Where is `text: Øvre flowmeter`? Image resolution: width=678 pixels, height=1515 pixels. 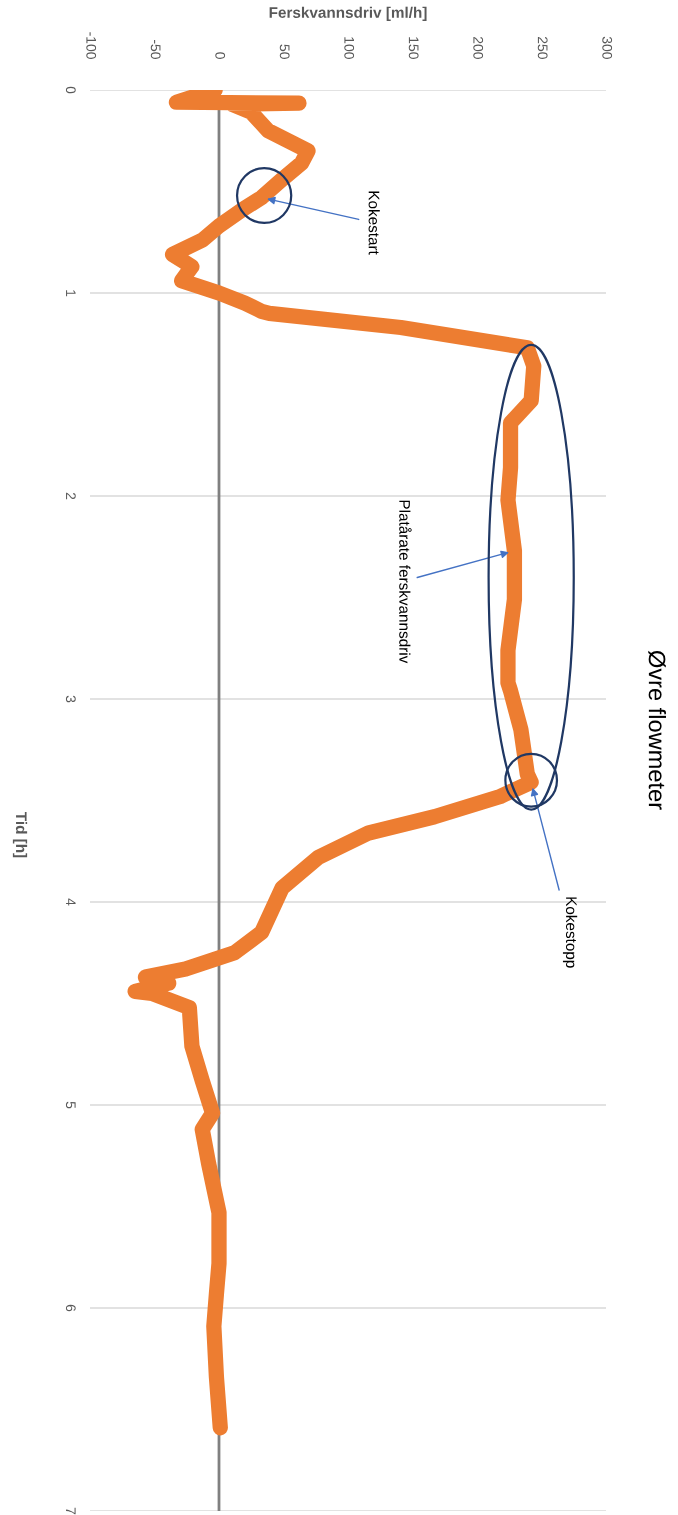 text: Øvre flowmeter is located at coordinates (657, 730).